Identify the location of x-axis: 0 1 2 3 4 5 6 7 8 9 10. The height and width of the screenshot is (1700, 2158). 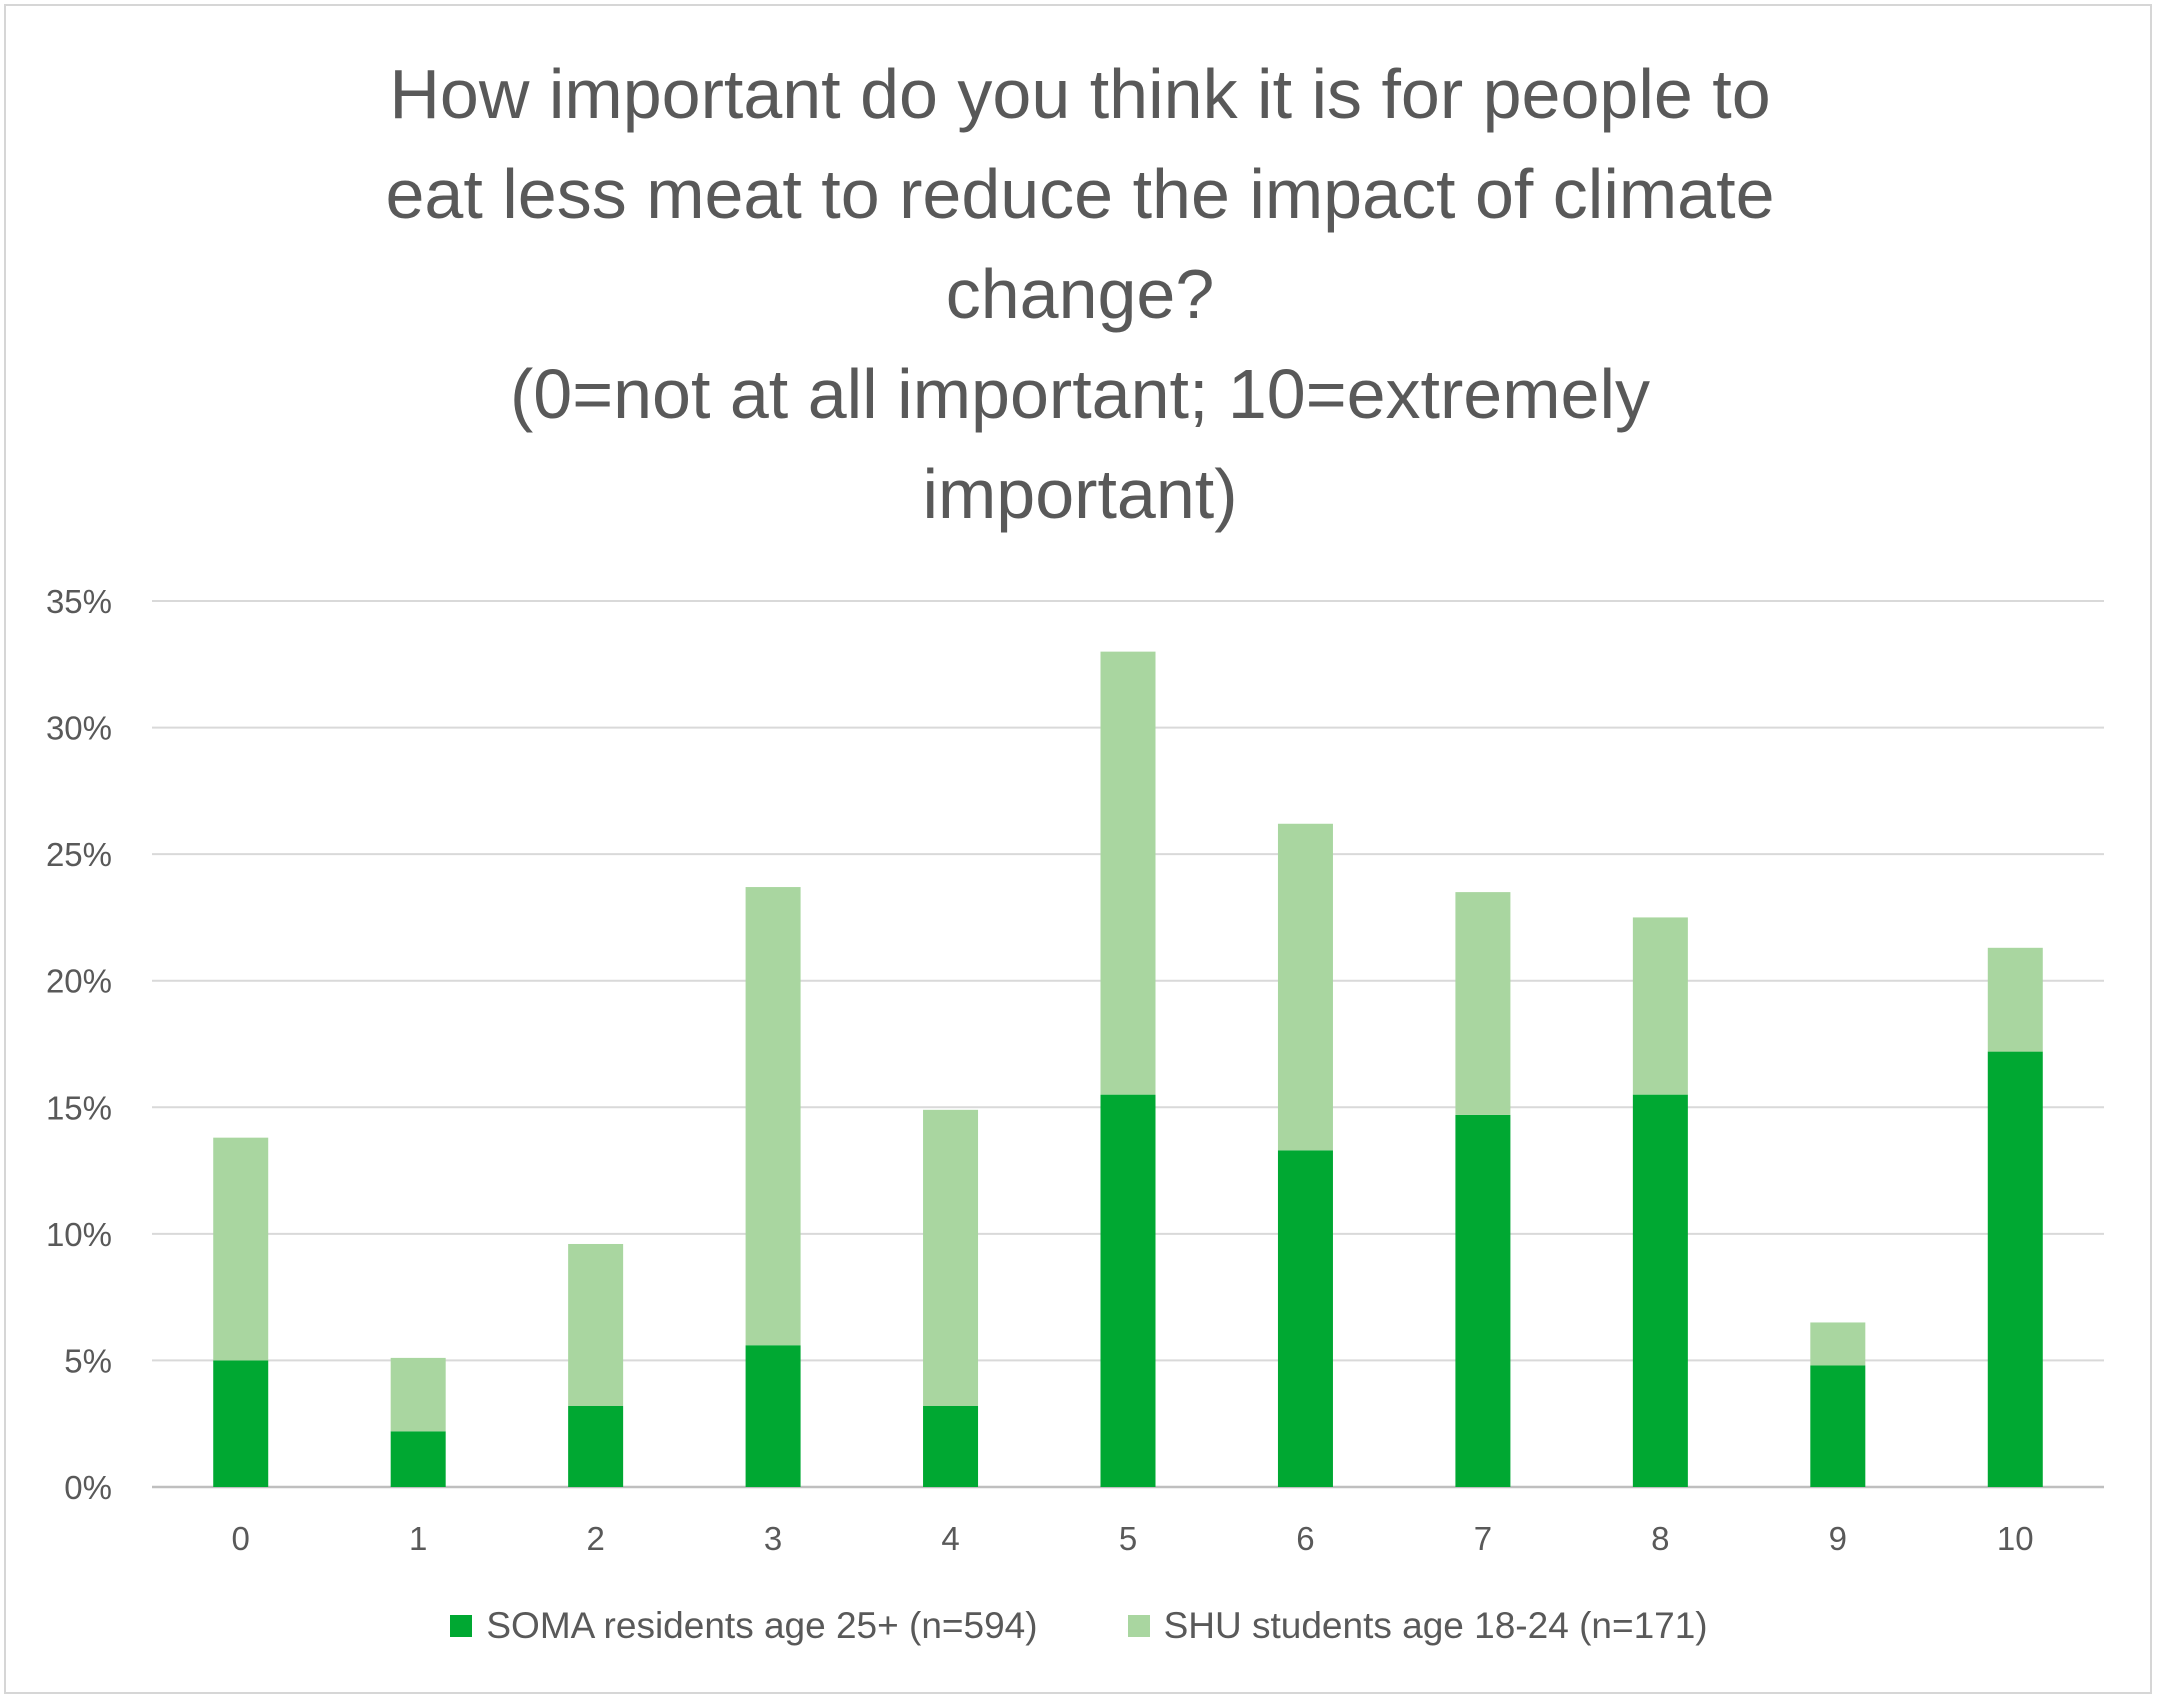
(1133, 1538).